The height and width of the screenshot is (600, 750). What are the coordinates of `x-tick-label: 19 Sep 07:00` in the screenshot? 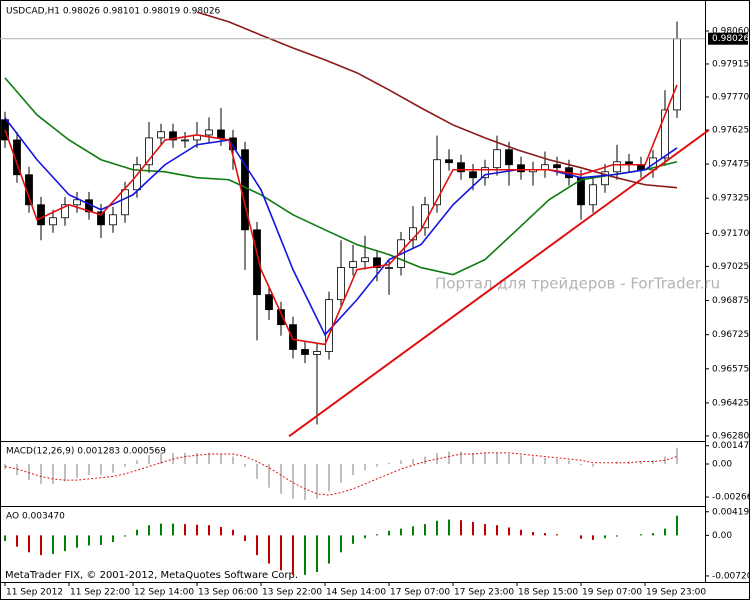 It's located at (612, 593).